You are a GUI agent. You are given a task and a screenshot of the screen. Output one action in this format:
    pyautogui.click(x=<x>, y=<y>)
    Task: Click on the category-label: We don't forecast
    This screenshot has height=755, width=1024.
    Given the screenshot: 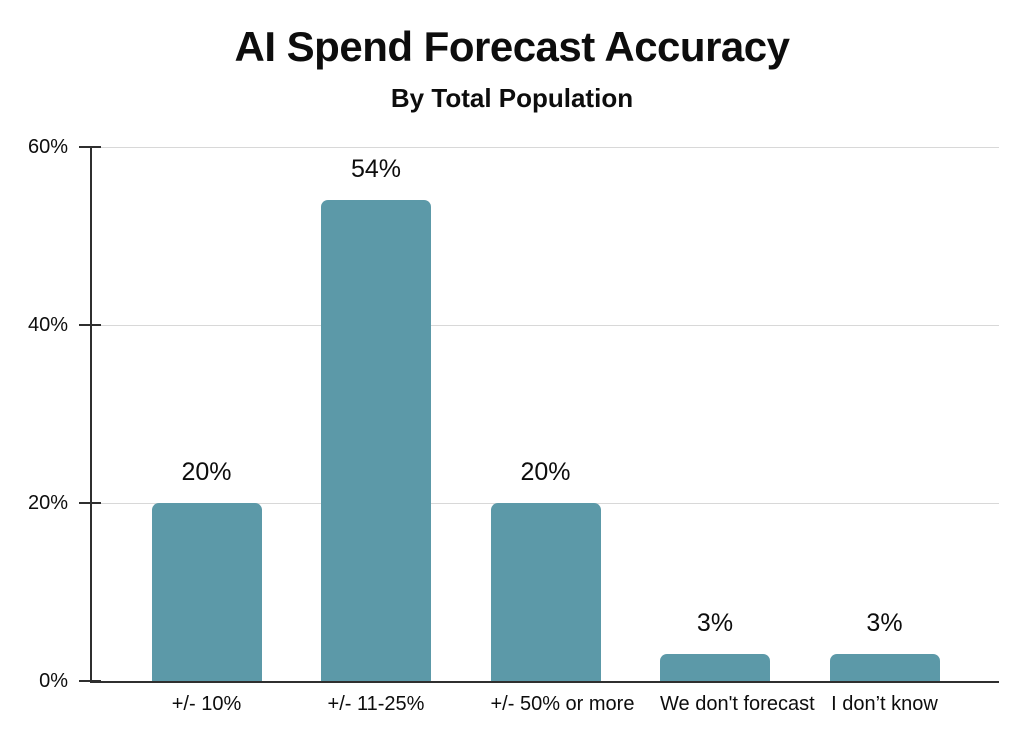 What is the action you would take?
    pyautogui.click(x=737, y=704)
    